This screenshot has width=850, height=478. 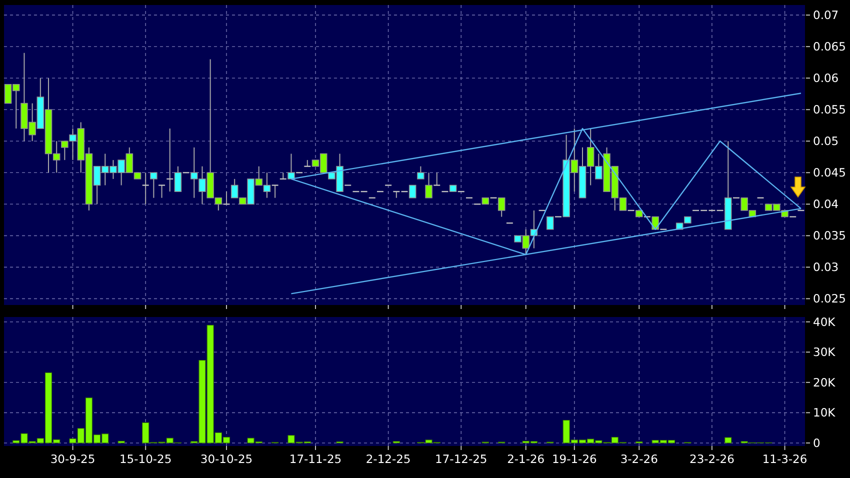 What do you see at coordinates (315, 459) in the screenshot?
I see `x-tick-label: 17-11-25` at bounding box center [315, 459].